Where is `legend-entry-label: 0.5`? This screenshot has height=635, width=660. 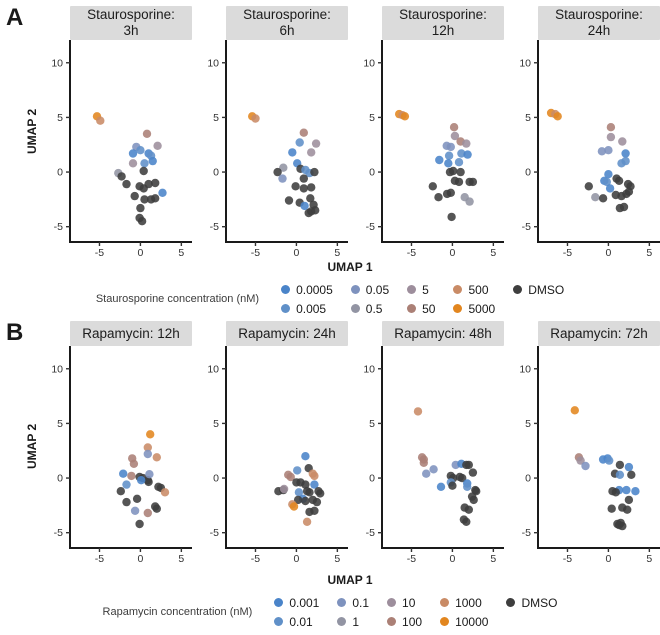
legend-entry-label: 0.5 is located at coordinates (374, 308).